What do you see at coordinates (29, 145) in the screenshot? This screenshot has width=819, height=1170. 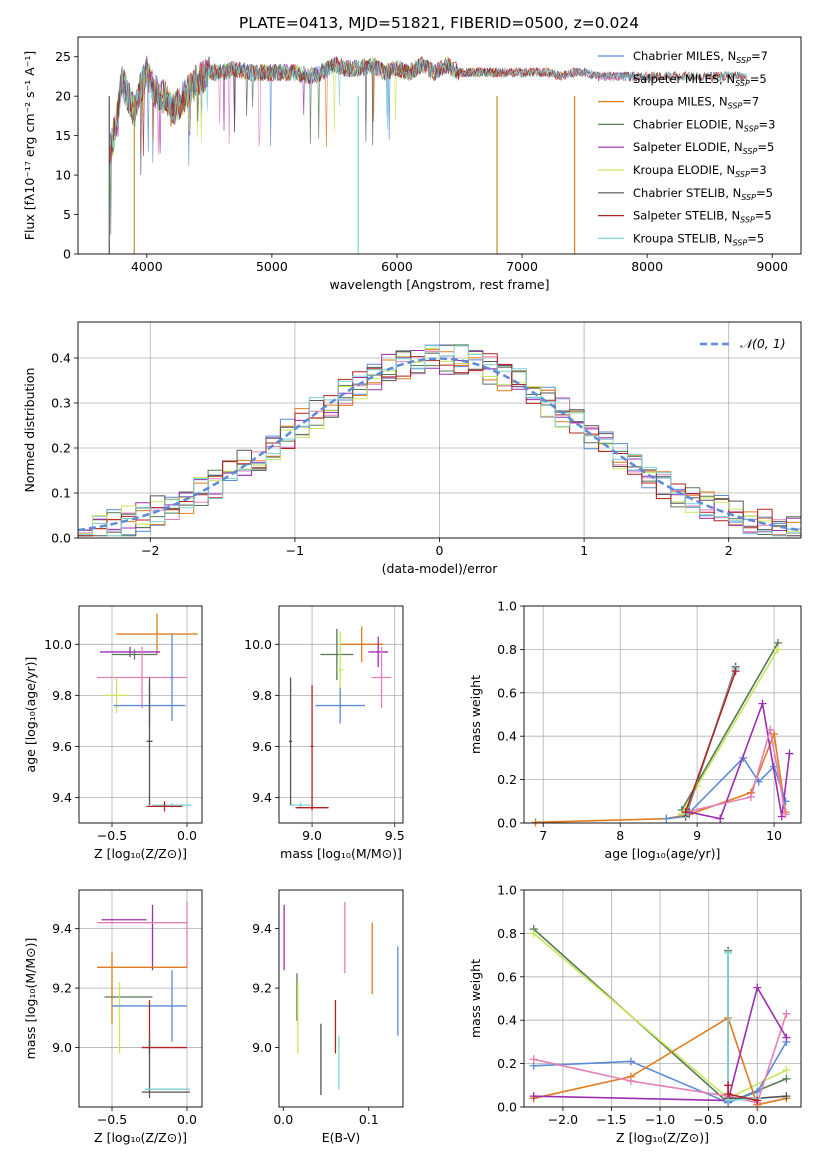 I see `y-axis-label: Flux [fλ10⁻¹⁷ erg cm⁻² s⁻¹ A⁻¹]` at bounding box center [29, 145].